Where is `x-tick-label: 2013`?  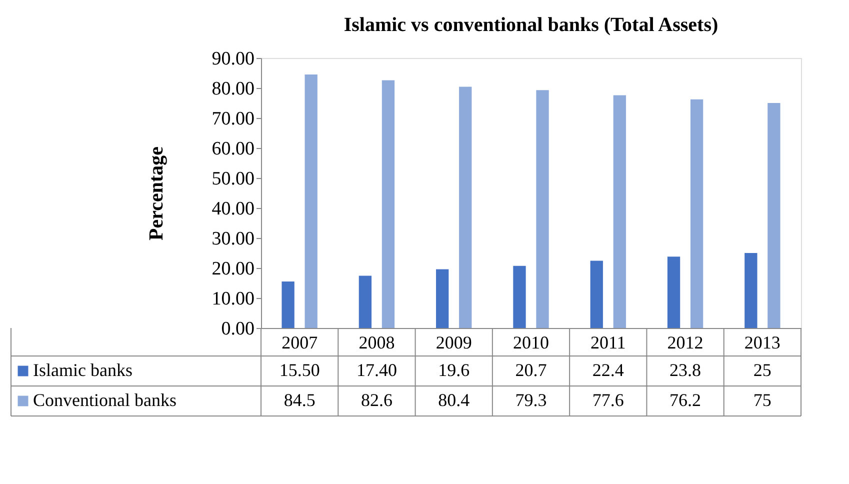
x-tick-label: 2013 is located at coordinates (762, 342).